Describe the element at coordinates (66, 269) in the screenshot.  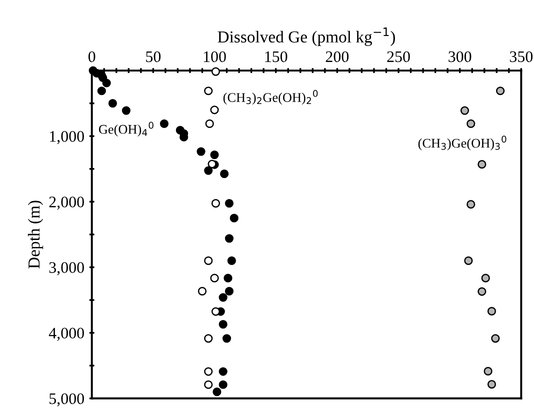
I see `y-tick-label: 3,000` at that location.